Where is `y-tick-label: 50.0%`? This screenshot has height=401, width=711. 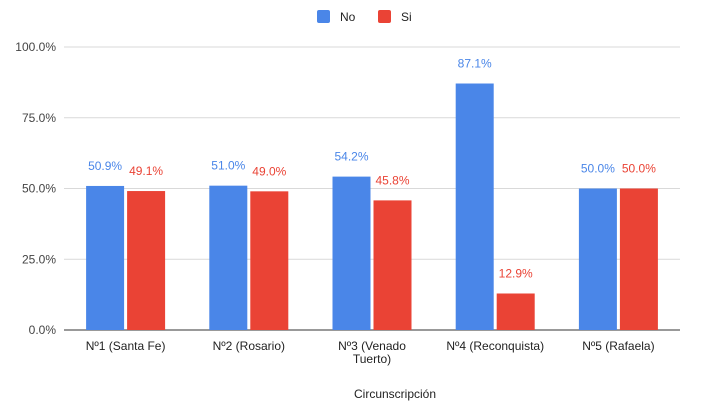 y-tick-label: 50.0% is located at coordinates (39, 189).